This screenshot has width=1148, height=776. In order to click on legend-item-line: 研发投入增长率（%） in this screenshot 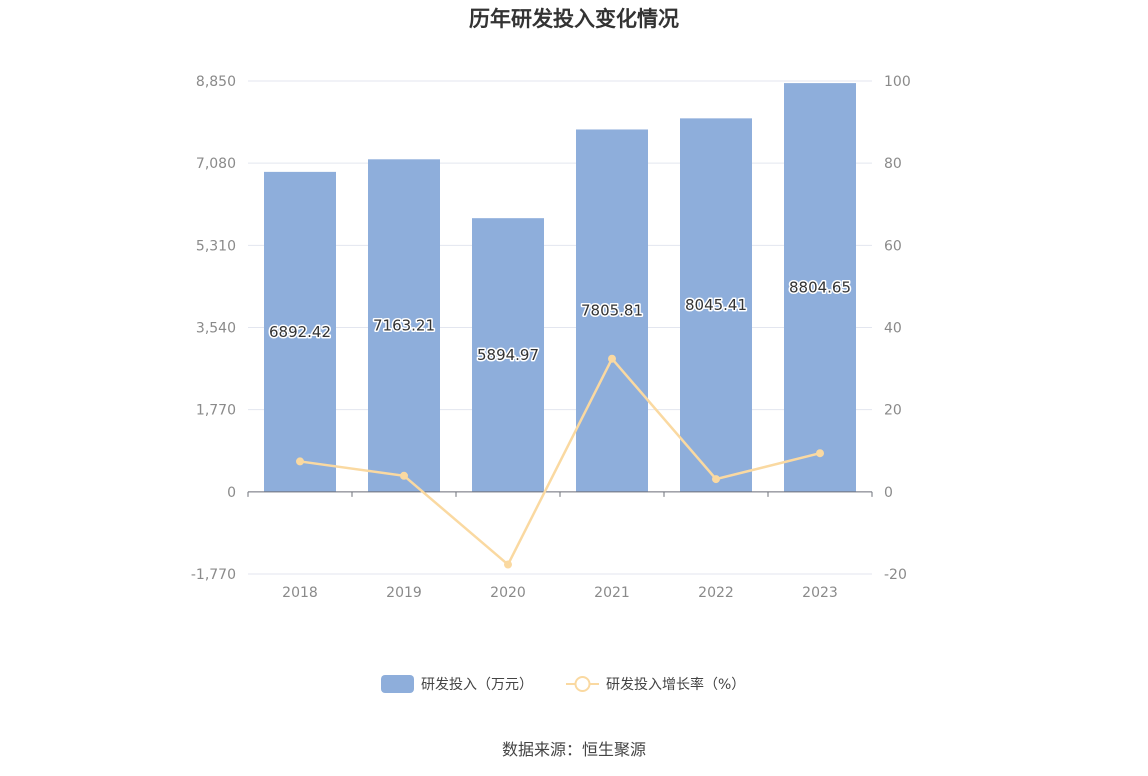, I will do `click(655, 684)`.